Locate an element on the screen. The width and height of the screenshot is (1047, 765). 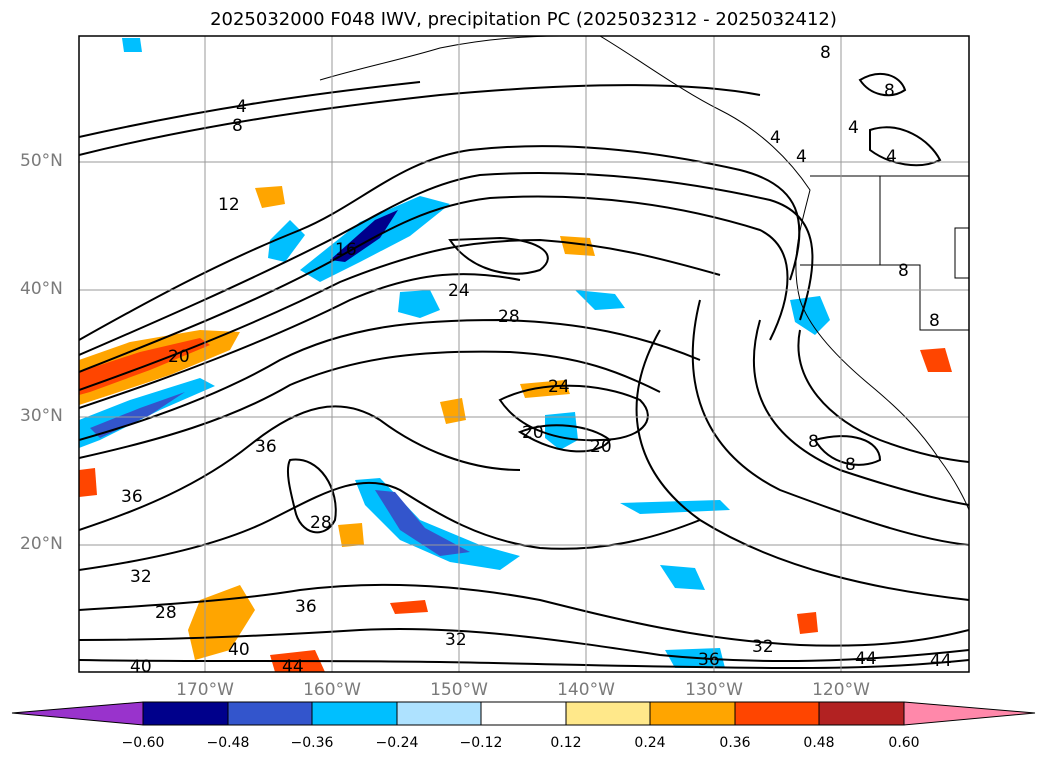
colorbar-extend-right is located at coordinates (969, 713).